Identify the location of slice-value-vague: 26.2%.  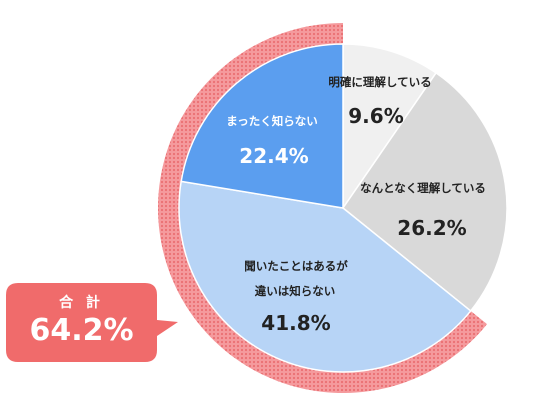
(431, 228).